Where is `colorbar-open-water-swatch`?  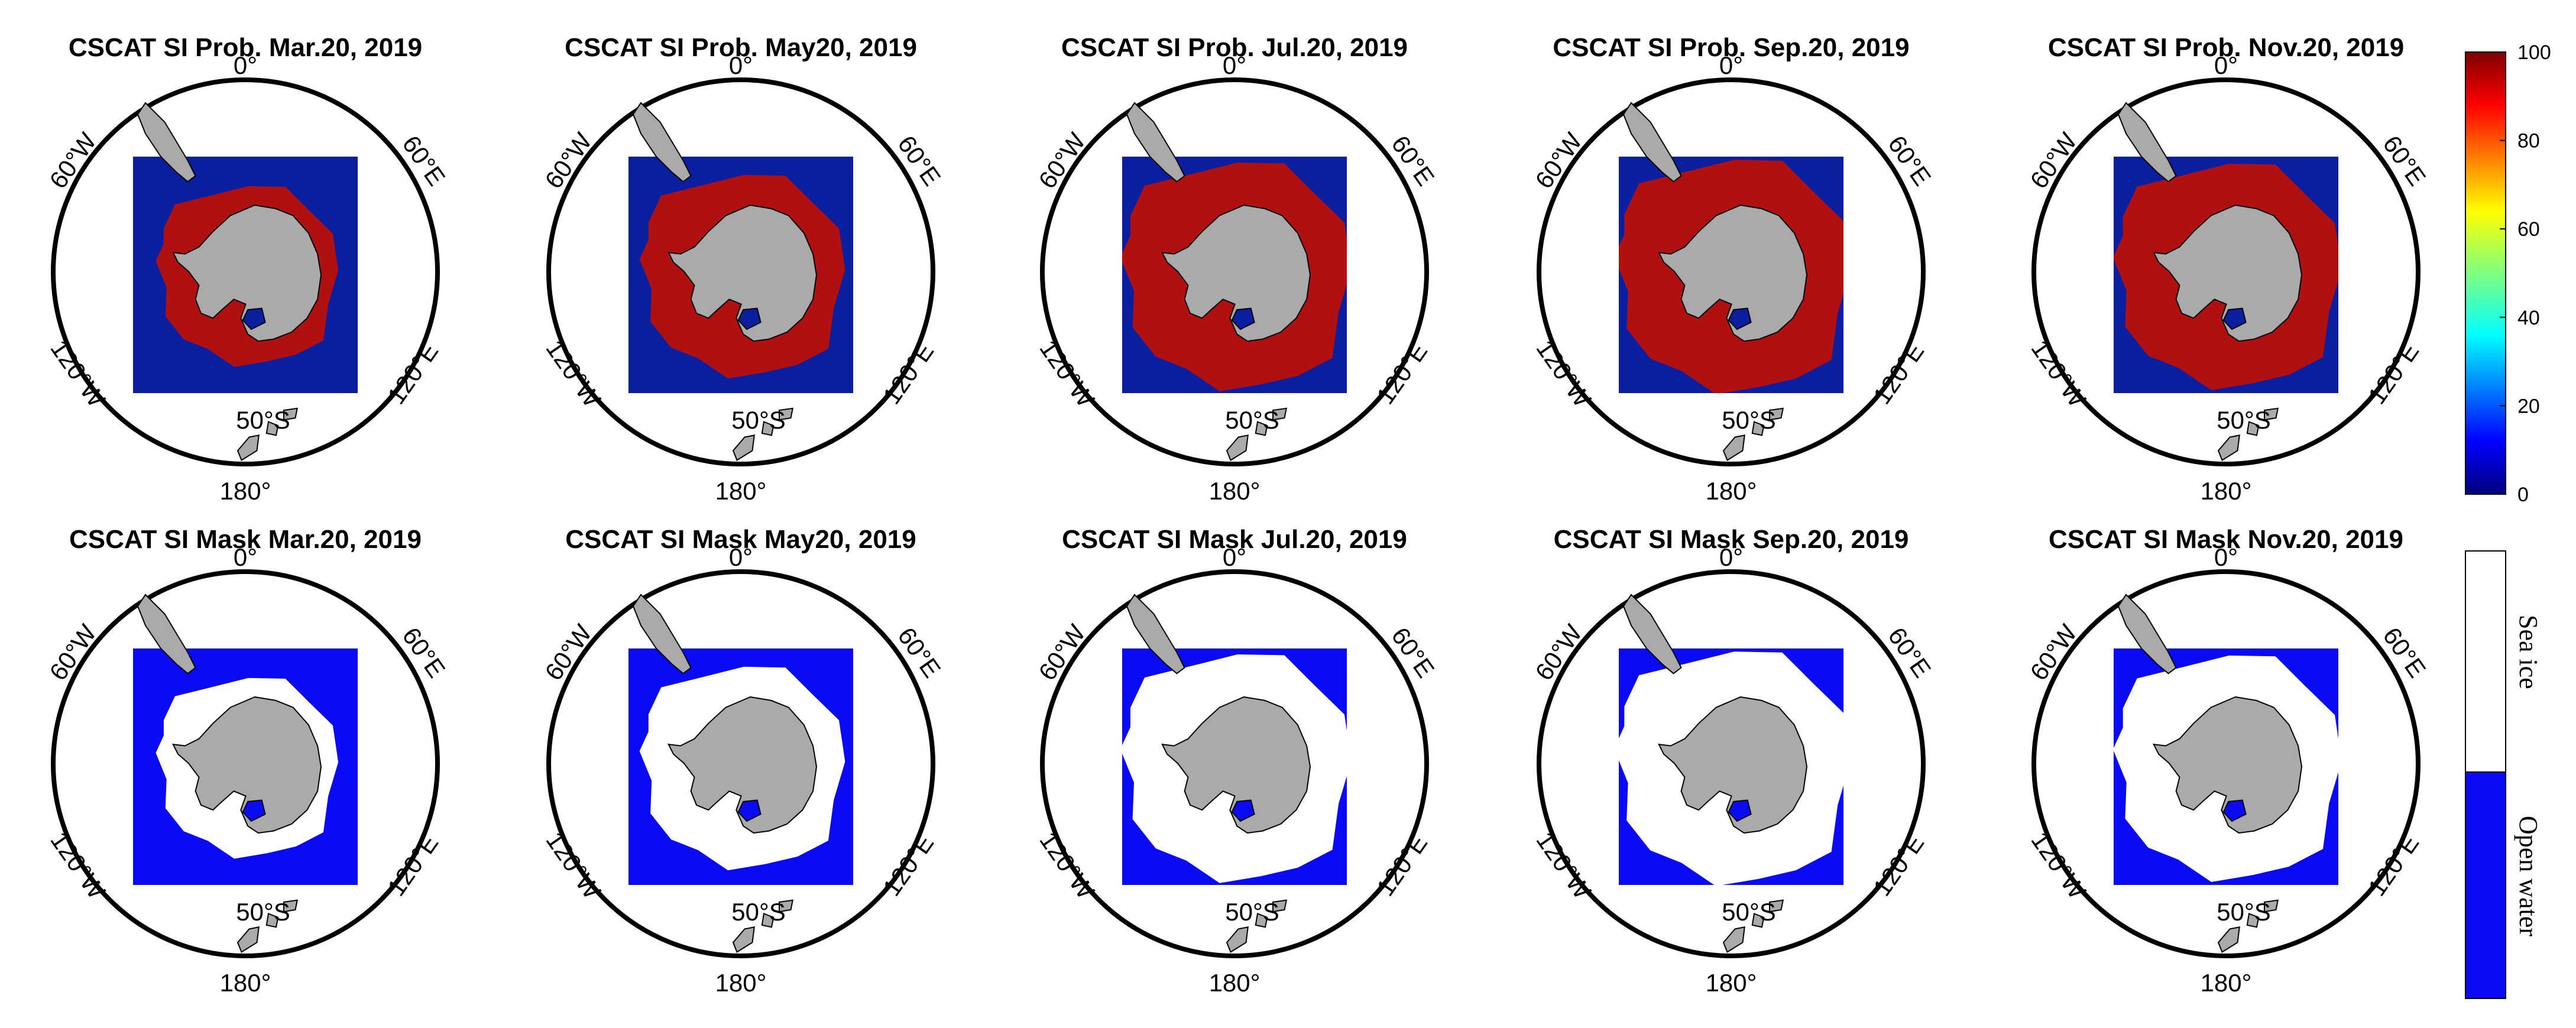 colorbar-open-water-swatch is located at coordinates (2485, 885).